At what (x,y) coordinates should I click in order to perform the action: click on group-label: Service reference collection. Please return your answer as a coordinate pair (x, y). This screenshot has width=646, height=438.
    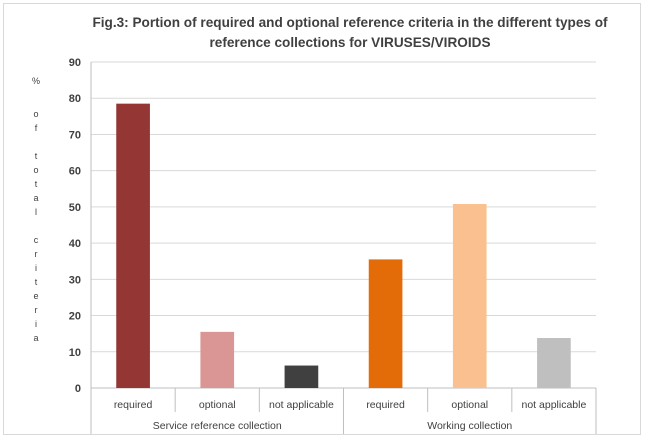
    Looking at the image, I should click on (217, 426).